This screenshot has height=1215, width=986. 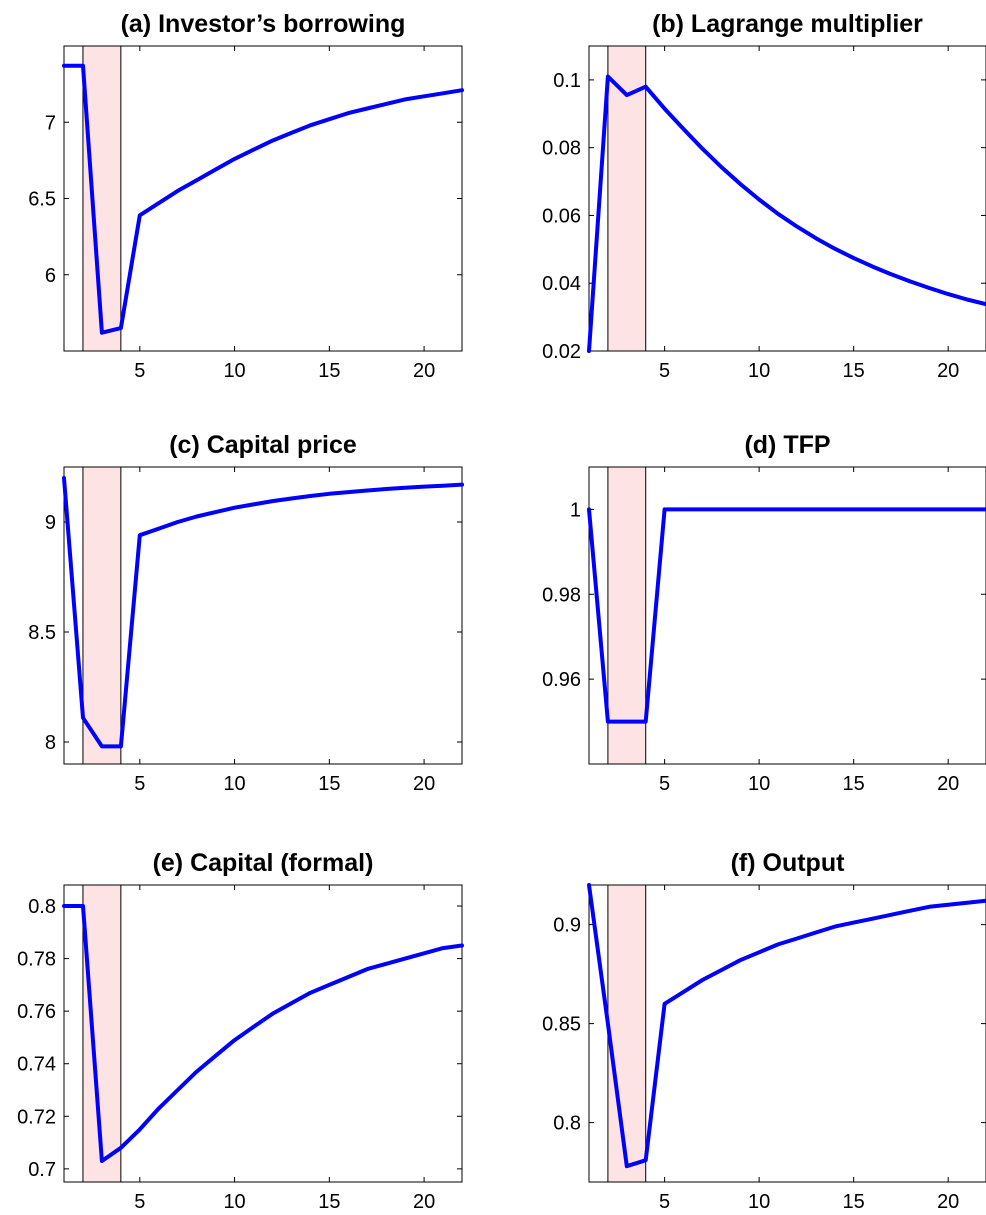 I want to click on y-tick-label: 1, so click(x=575, y=510).